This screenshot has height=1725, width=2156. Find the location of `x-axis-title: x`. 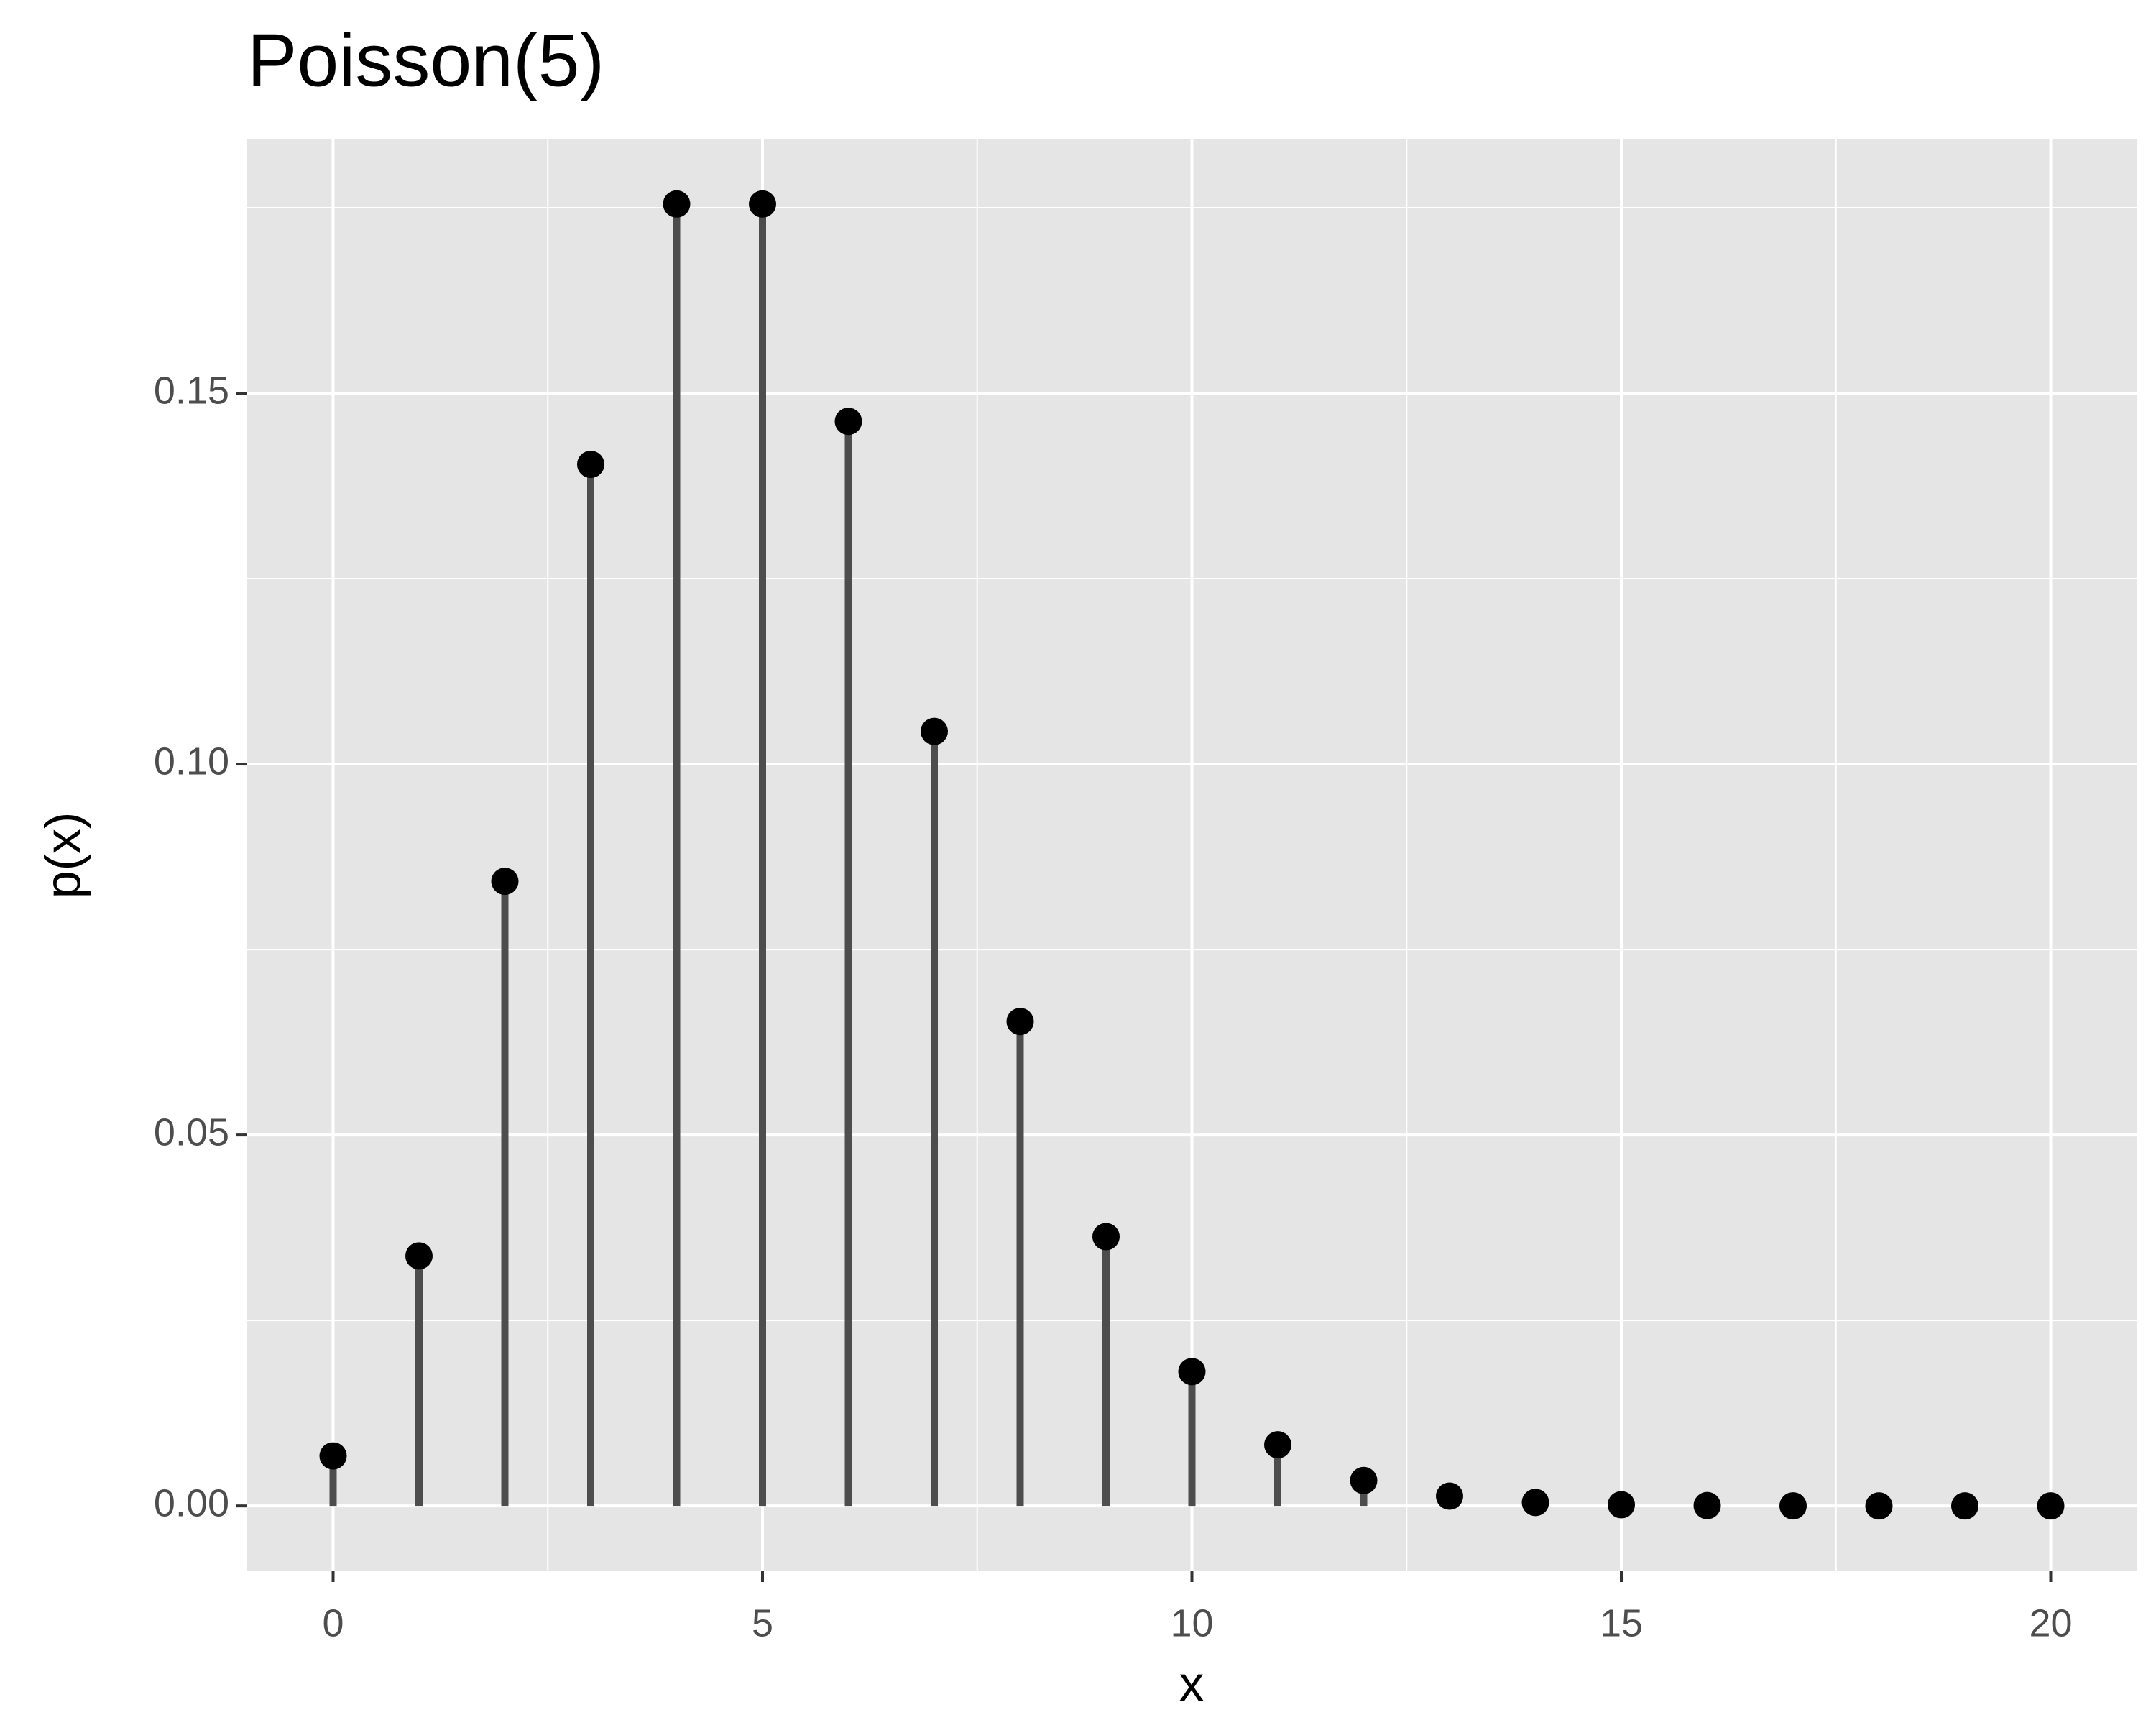

x-axis-title: x is located at coordinates (1191, 1683).